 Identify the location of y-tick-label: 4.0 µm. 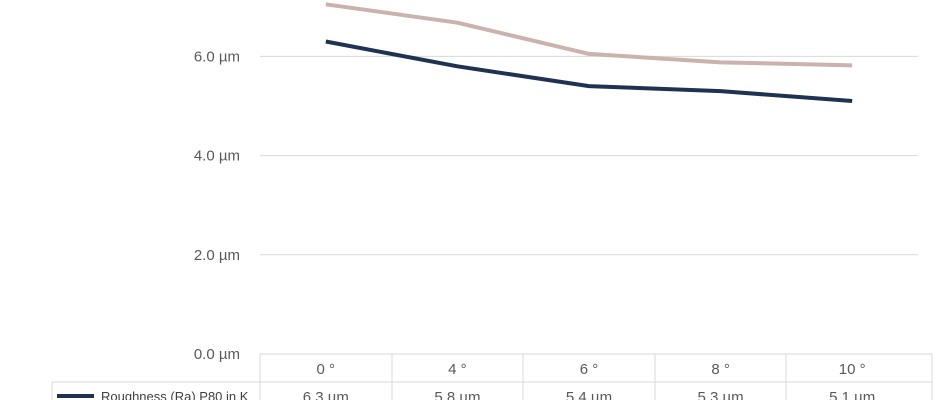
(217, 156).